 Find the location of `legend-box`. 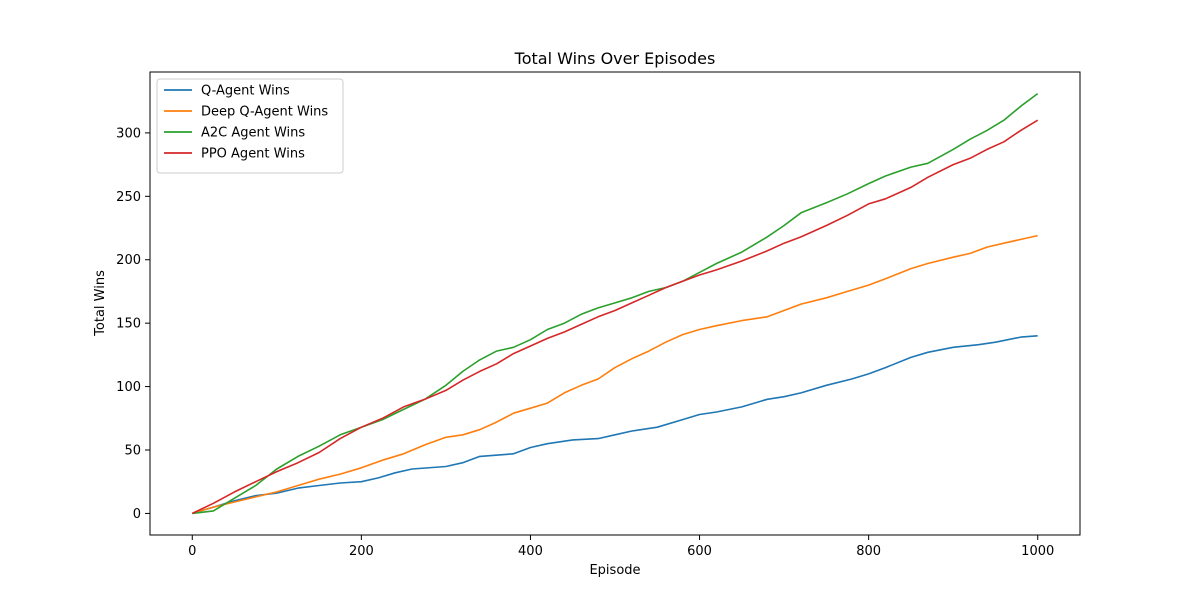

legend-box is located at coordinates (250, 126).